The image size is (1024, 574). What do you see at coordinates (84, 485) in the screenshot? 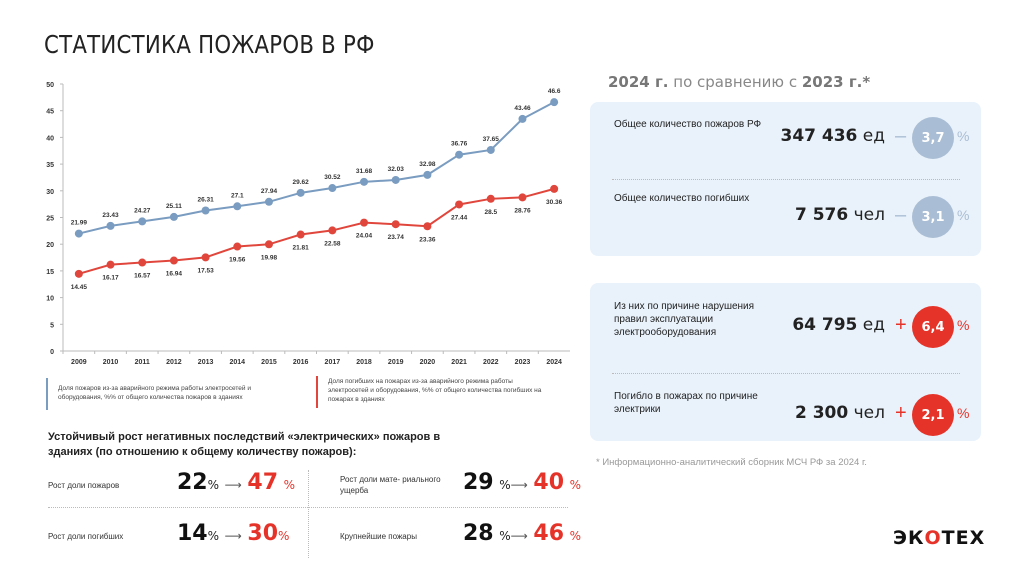
I see `stat-label: Рост доли пожаров` at bounding box center [84, 485].